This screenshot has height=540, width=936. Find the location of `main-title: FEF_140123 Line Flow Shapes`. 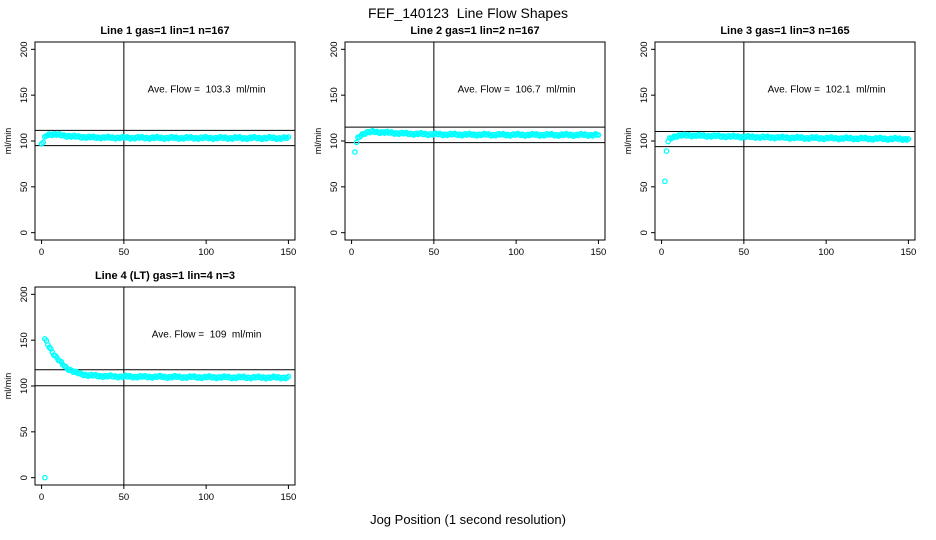

main-title: FEF_140123 Line Flow Shapes is located at coordinates (467, 13).